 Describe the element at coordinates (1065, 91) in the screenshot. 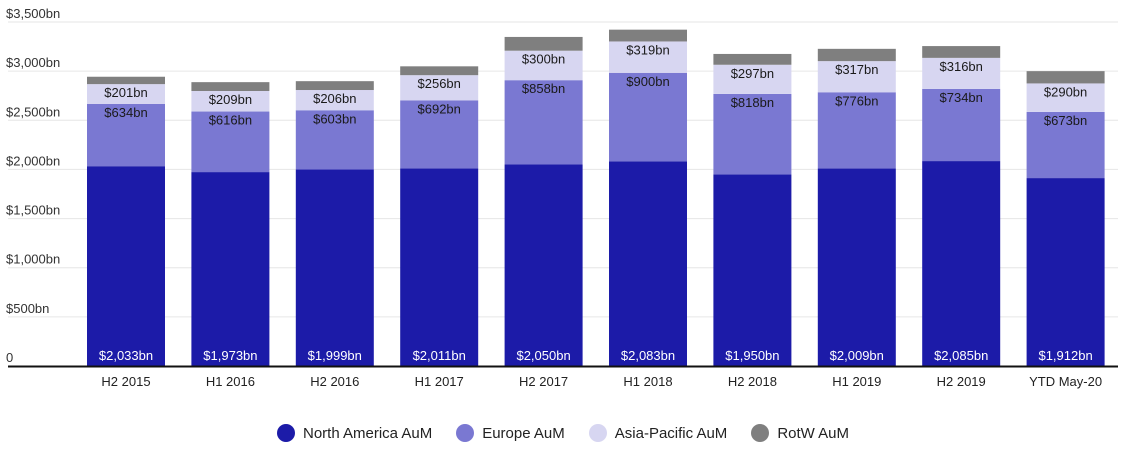

I see `data-label: $290bn` at that location.